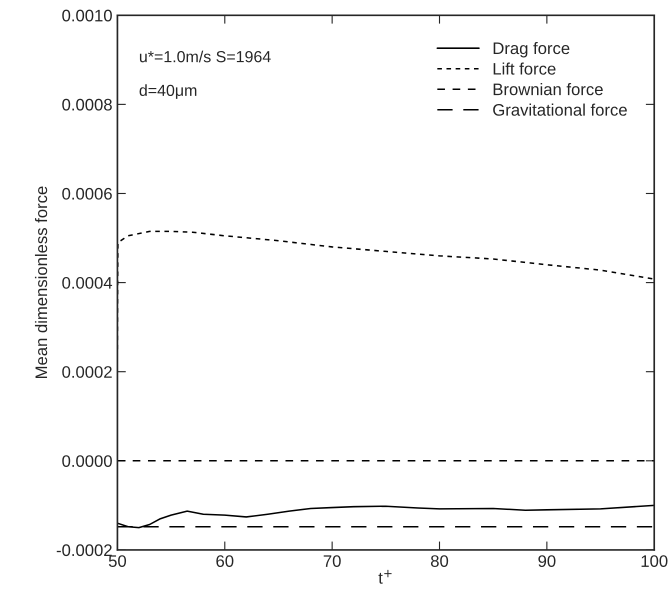 The width and height of the screenshot is (671, 611). Describe the element at coordinates (548, 89) in the screenshot. I see `legend-label: Brownian force` at that location.